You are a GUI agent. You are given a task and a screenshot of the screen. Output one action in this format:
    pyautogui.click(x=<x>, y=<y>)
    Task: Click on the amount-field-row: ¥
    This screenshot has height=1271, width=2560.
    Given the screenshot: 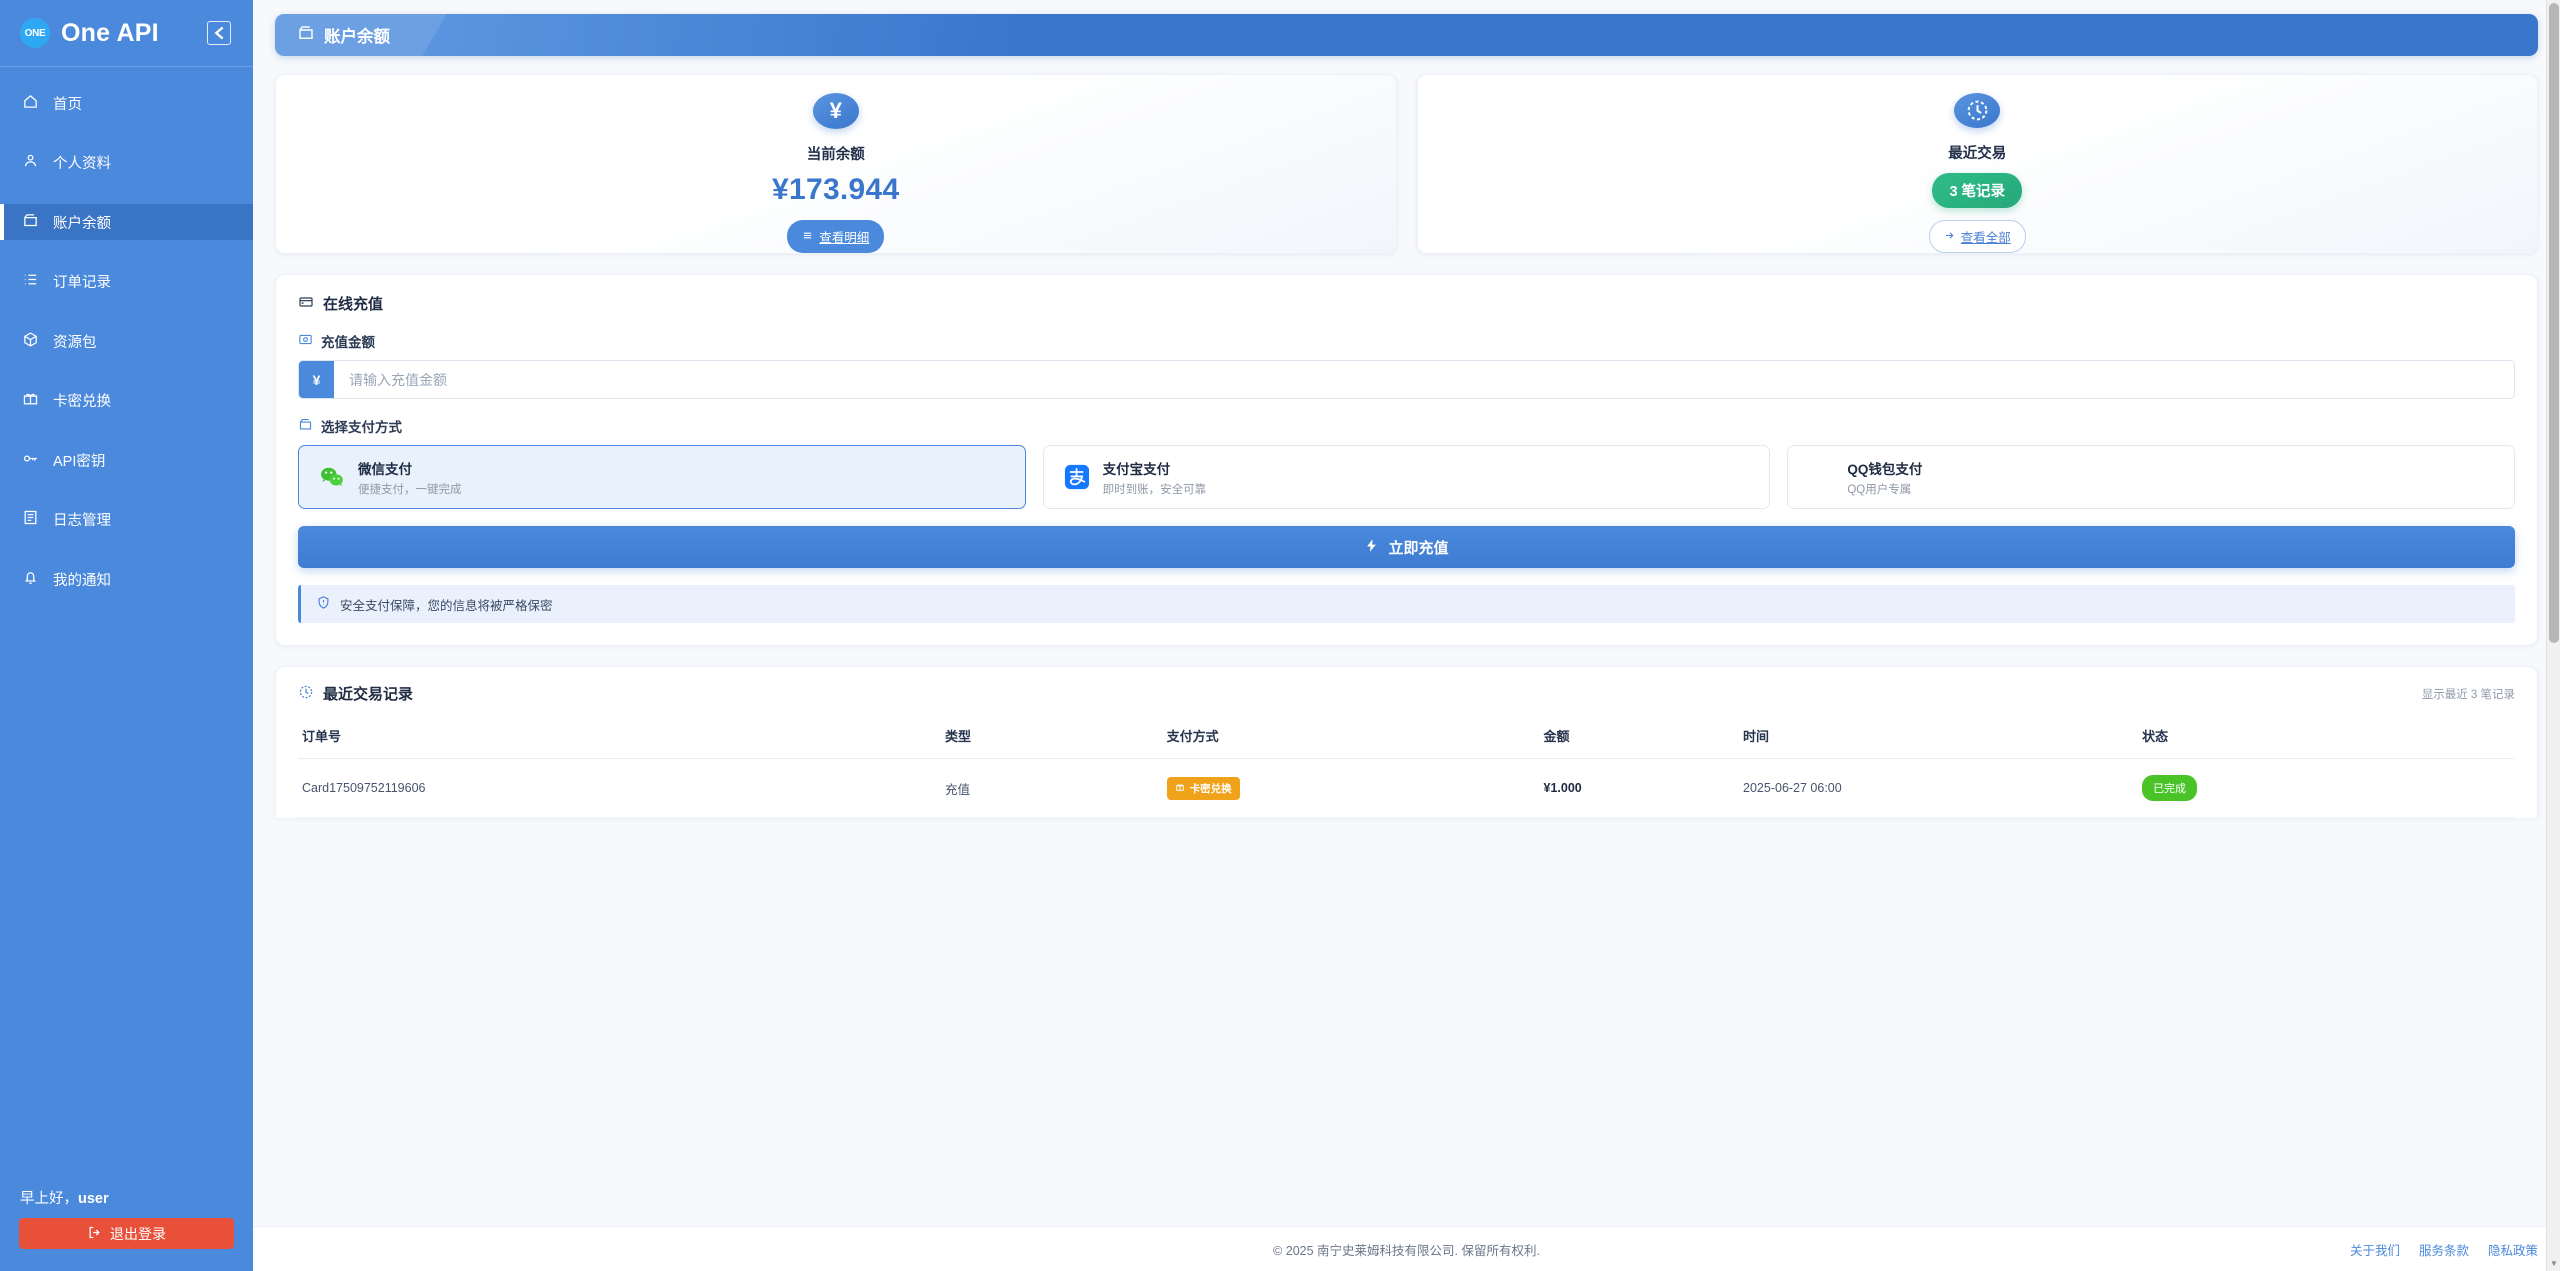 What is the action you would take?
    pyautogui.click(x=1406, y=379)
    